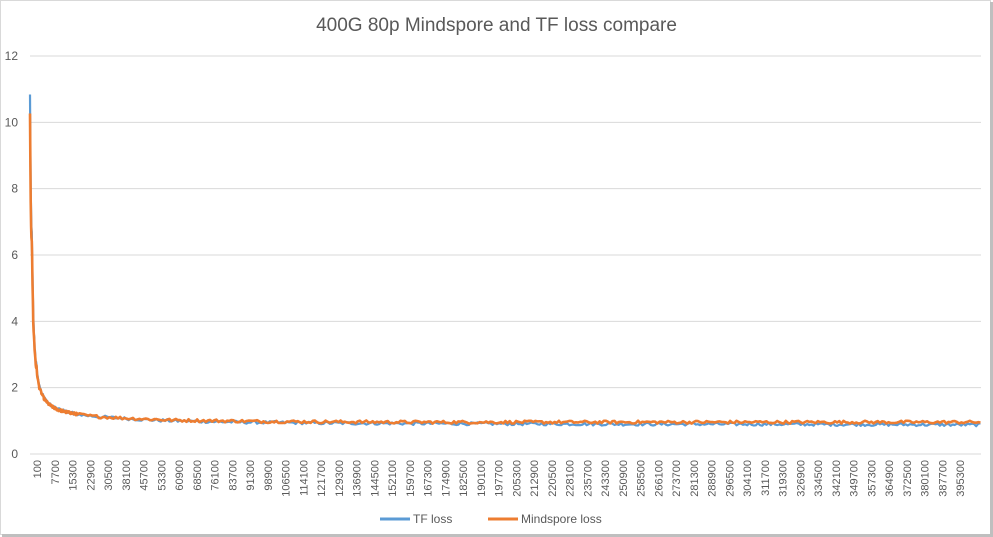  I want to click on x-tick-label: 205300, so click(517, 478).